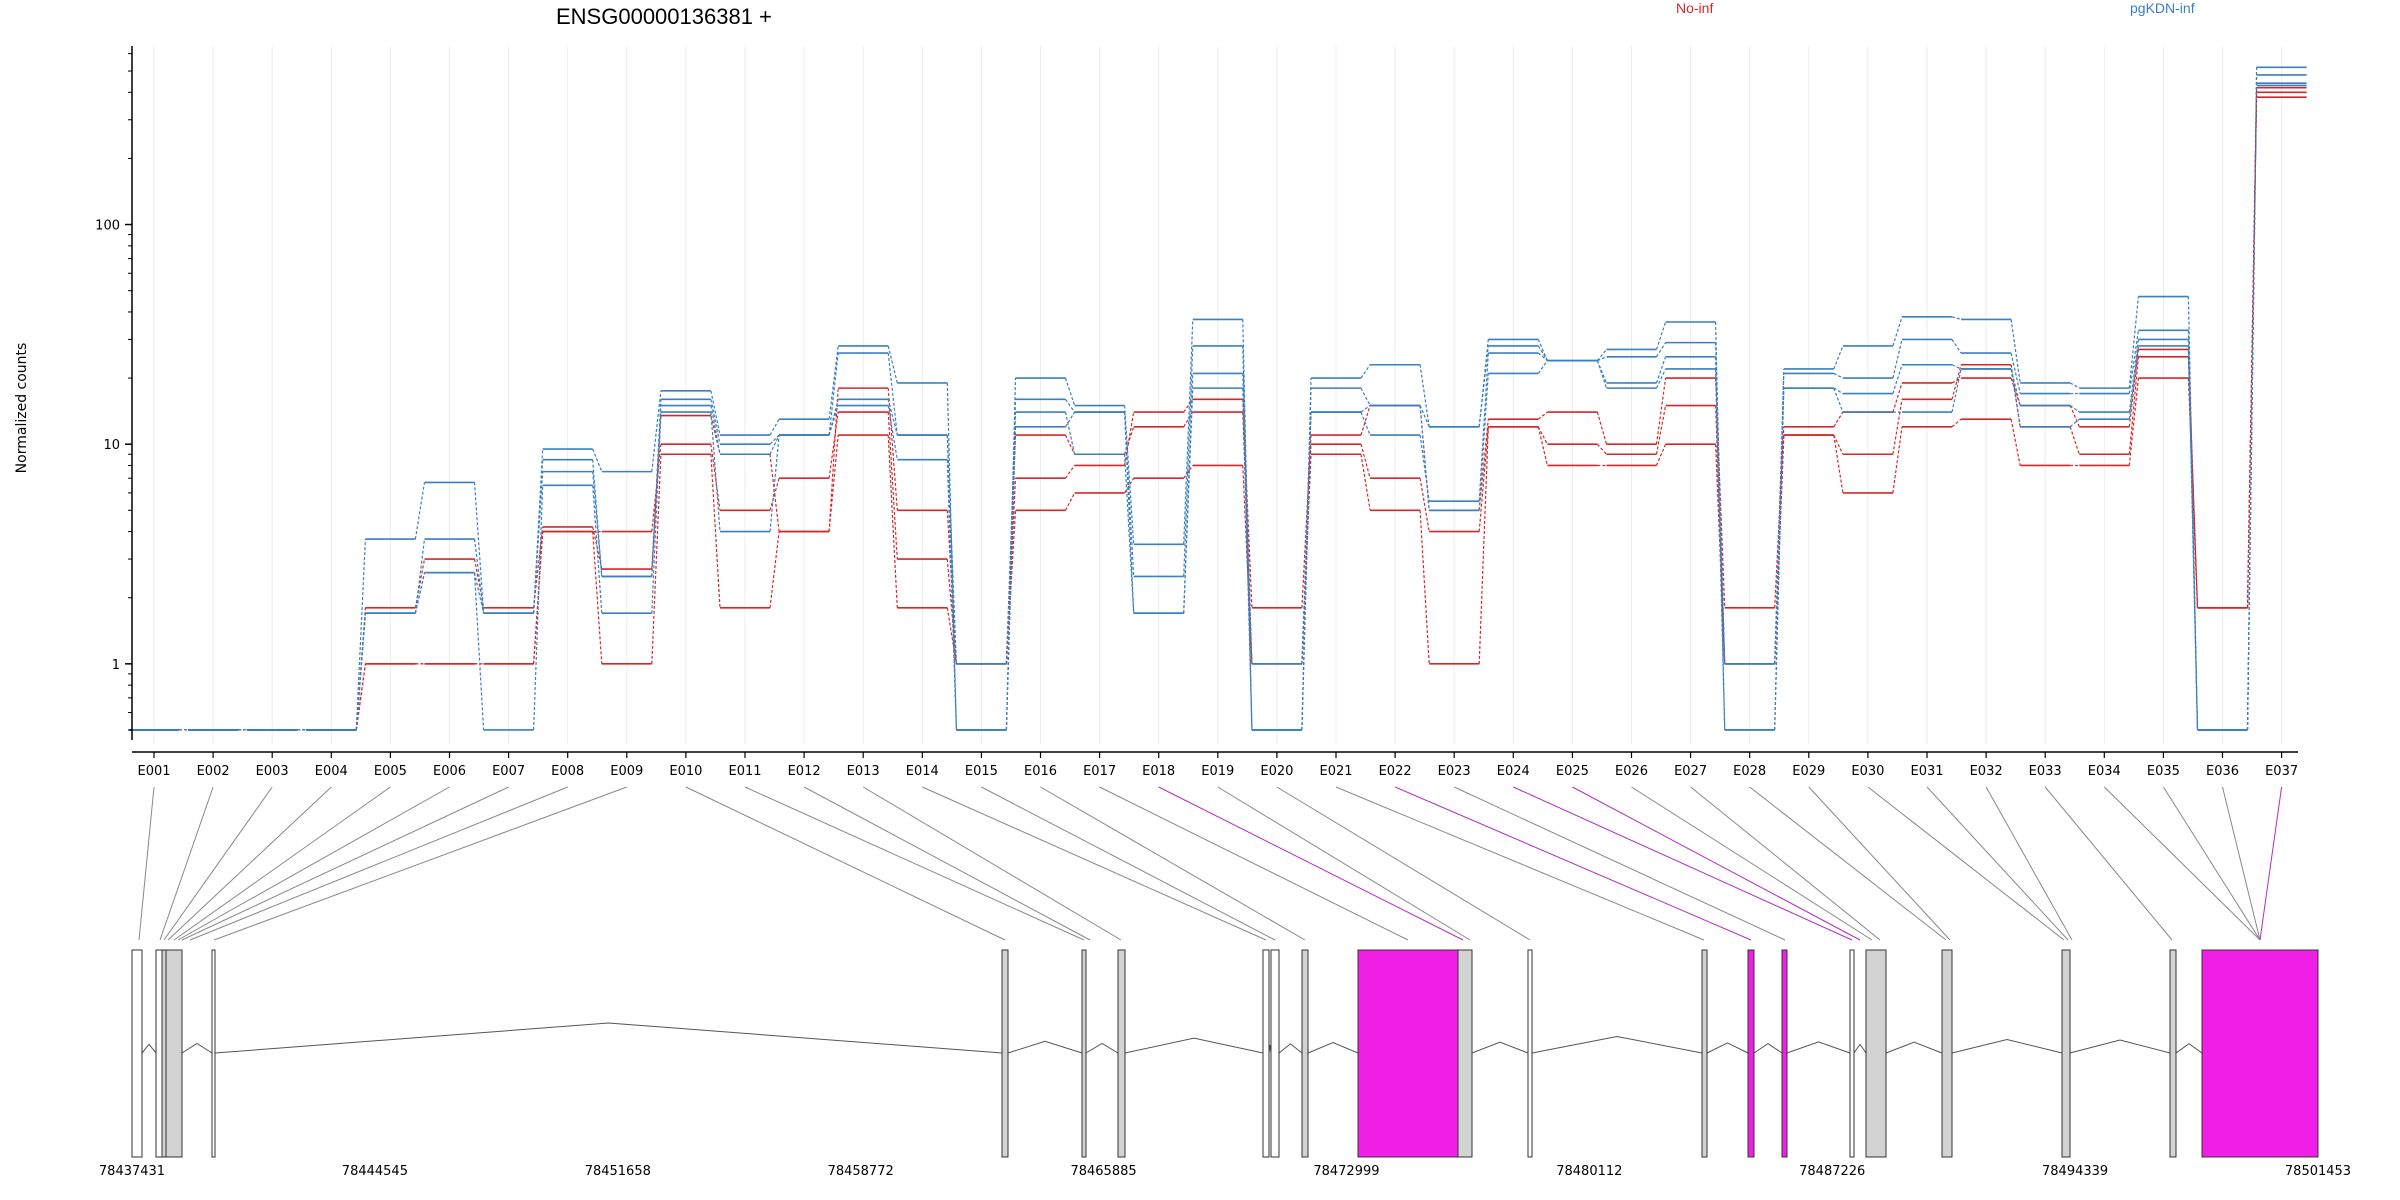  I want to click on x-tick-label: E037, so click(2281, 771).